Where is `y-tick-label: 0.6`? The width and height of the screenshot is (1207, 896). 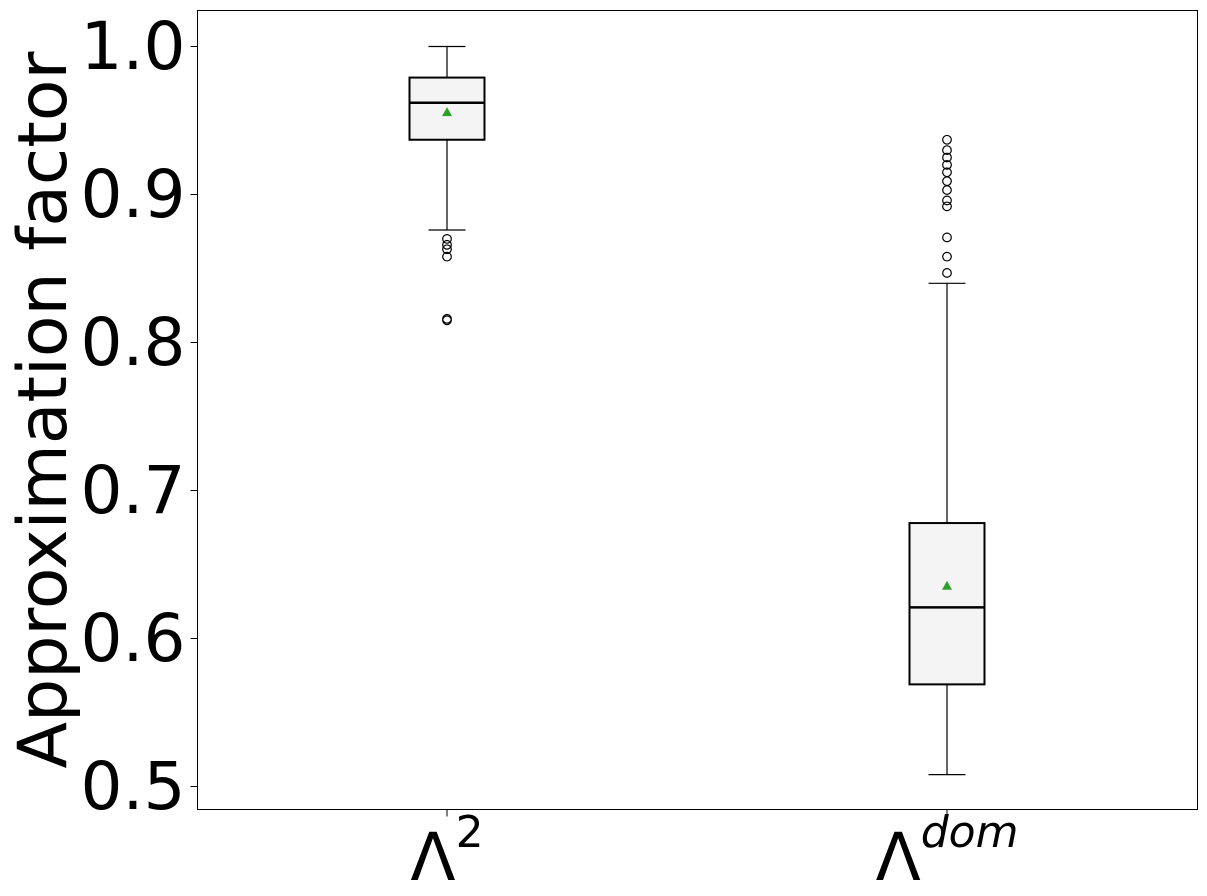
y-tick-label: 0.6 is located at coordinates (133, 638).